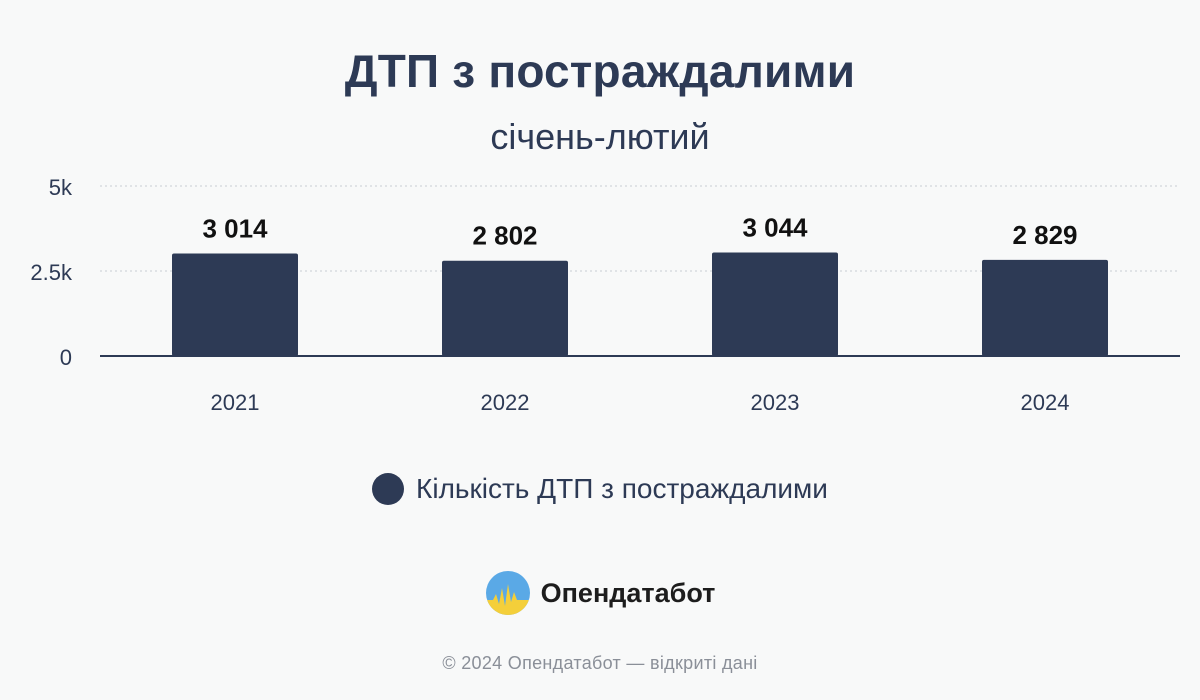  Describe the element at coordinates (775, 402) in the screenshot. I see `x-tick-label: 2023` at that location.